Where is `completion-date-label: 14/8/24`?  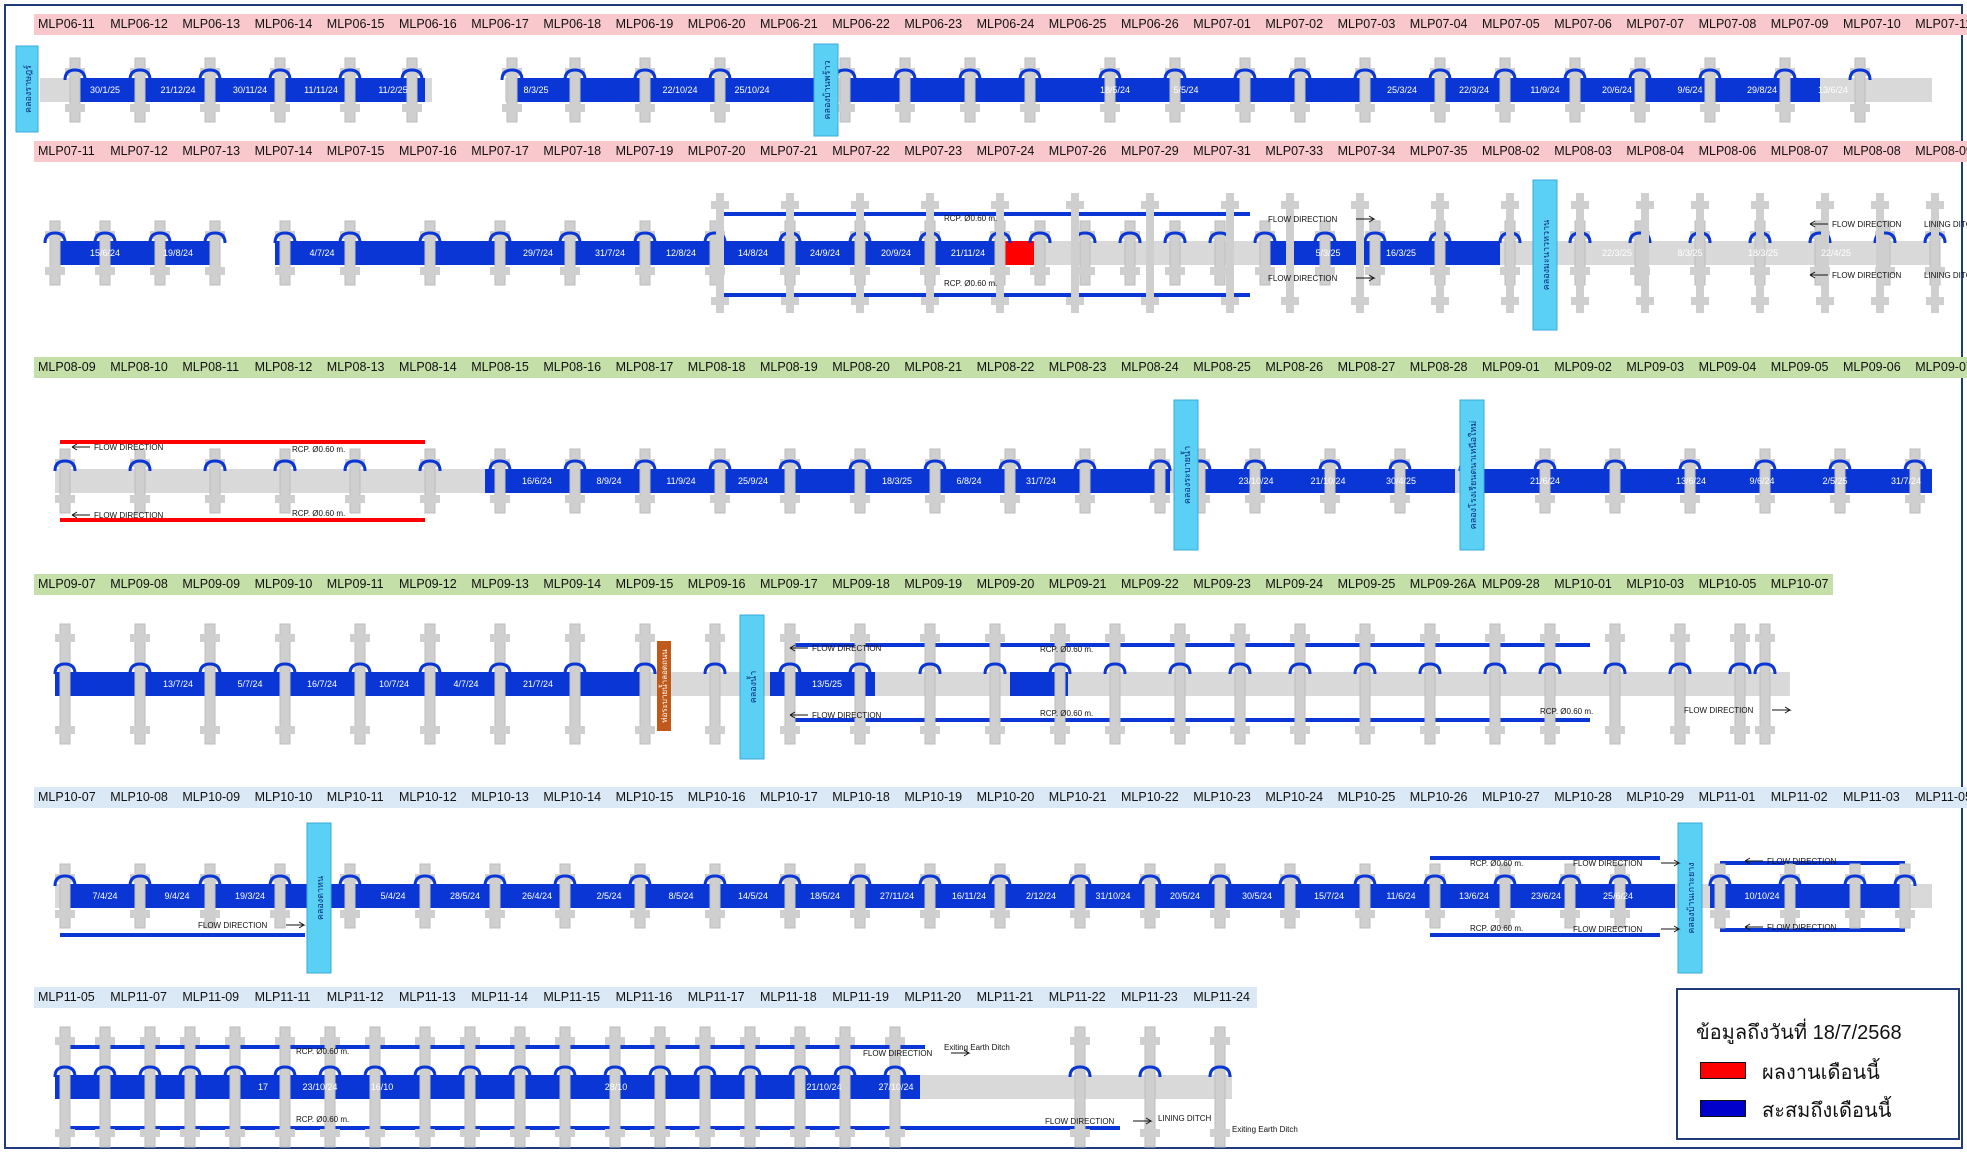
completion-date-label: 14/8/24 is located at coordinates (753, 253).